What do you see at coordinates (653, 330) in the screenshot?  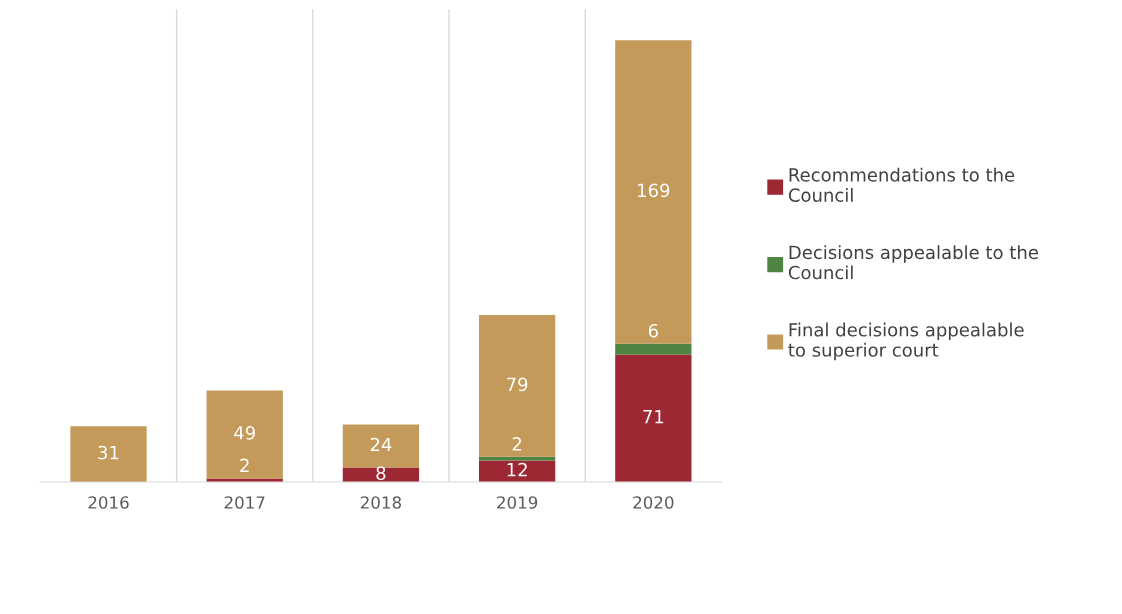 I see `data-label: 6` at bounding box center [653, 330].